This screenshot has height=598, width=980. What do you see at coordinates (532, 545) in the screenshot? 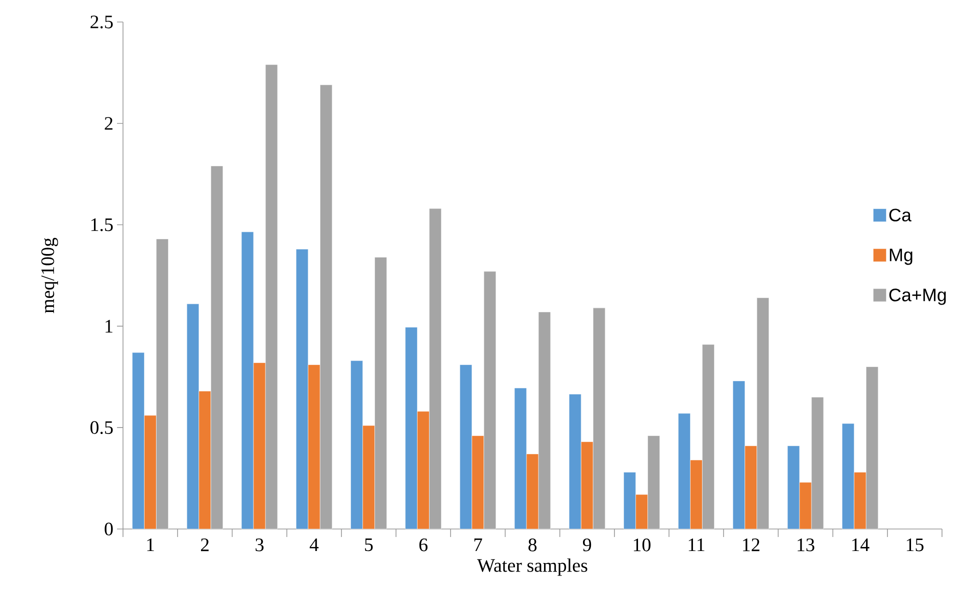
I see `x-tick-label: 8` at bounding box center [532, 545].